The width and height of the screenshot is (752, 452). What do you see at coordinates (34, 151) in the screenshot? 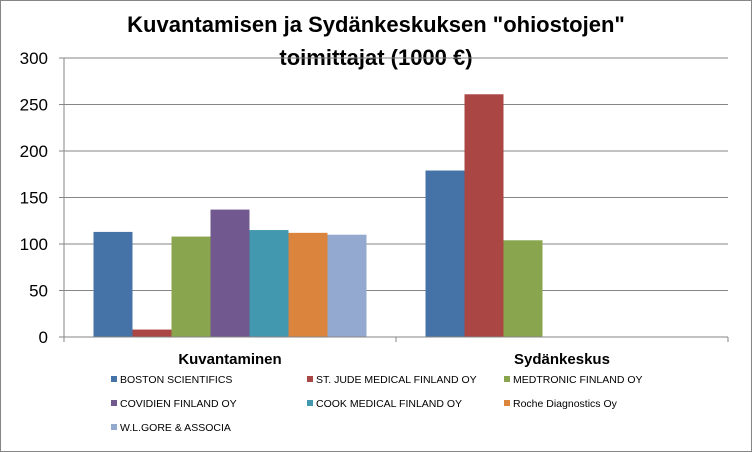
I see `y-tick-label: 200` at bounding box center [34, 151].